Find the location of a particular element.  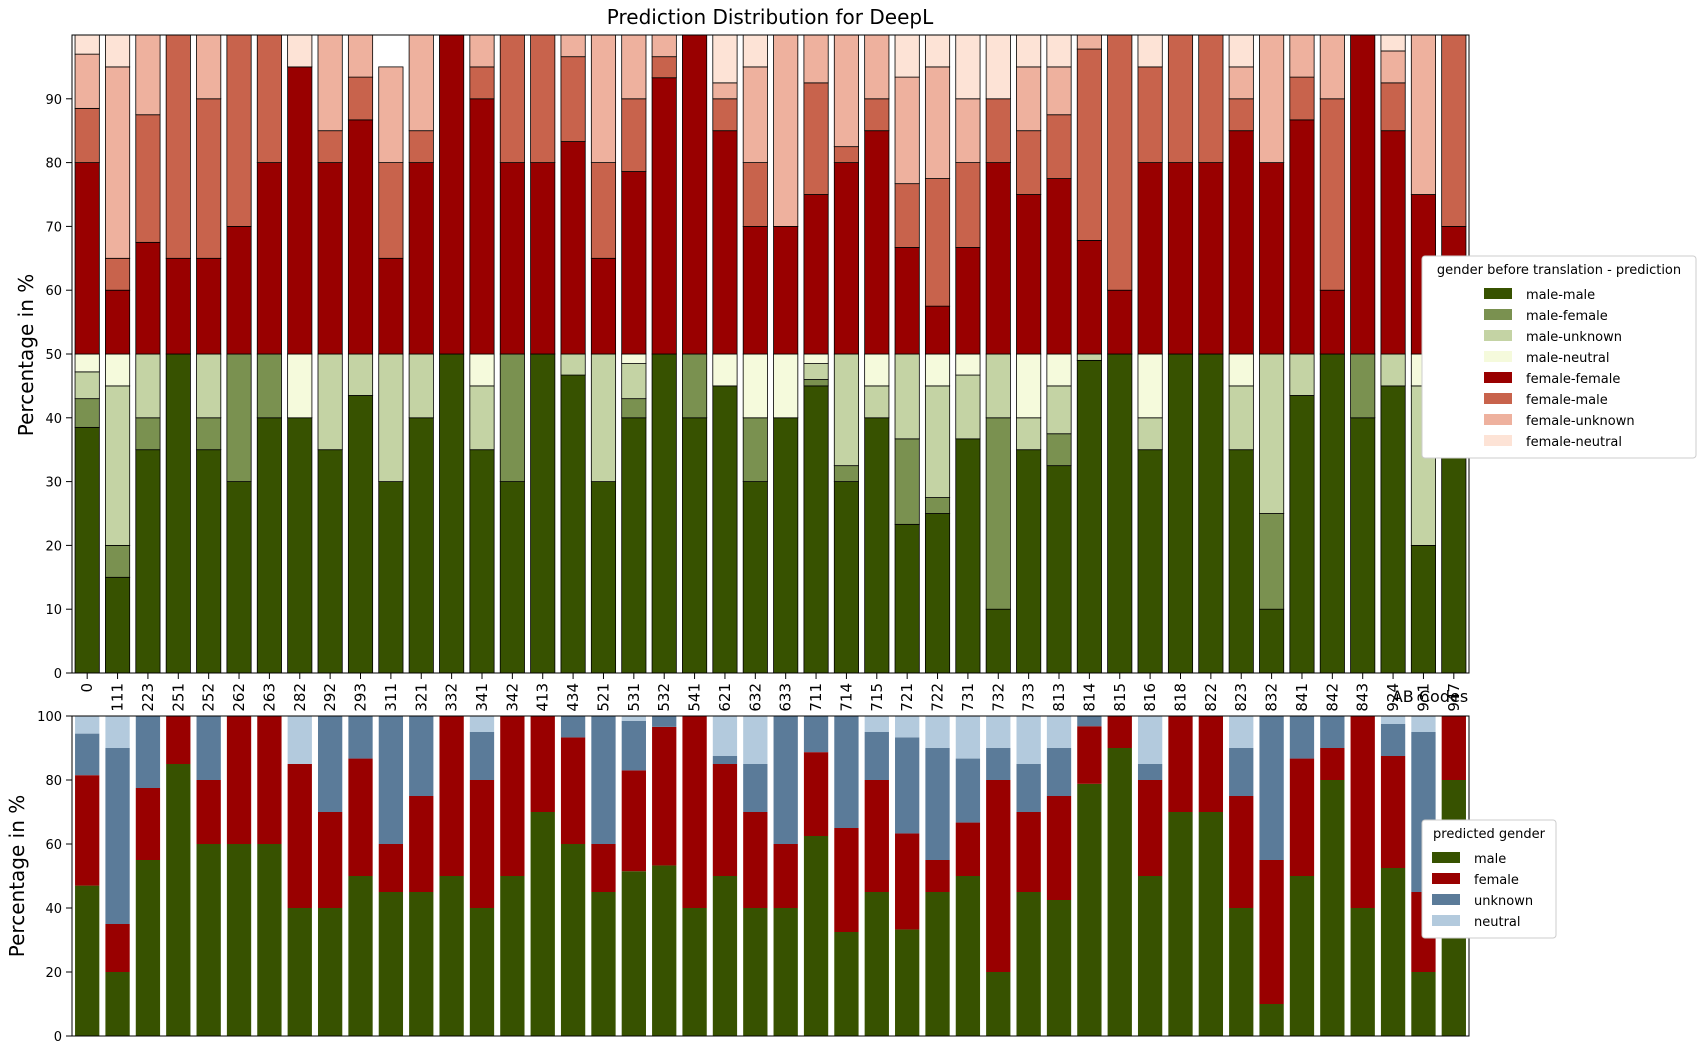

top-bar-223-s4 is located at coordinates (148, 298).